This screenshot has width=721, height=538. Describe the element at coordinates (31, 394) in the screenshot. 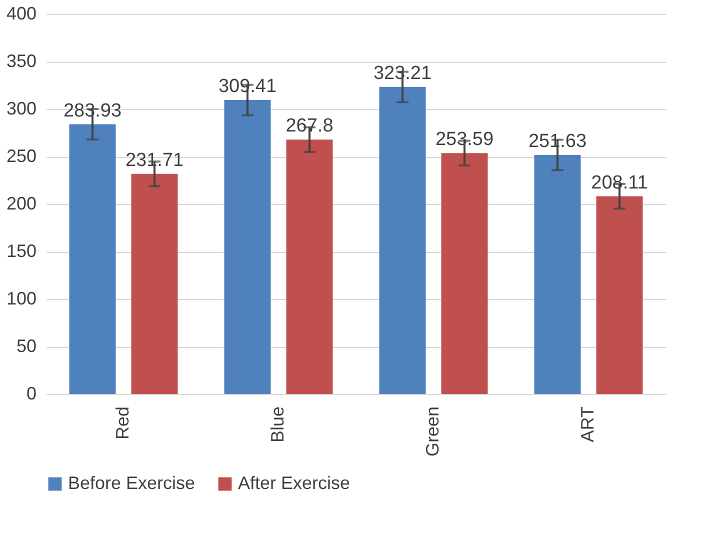

I see `y-tick-label: 0` at that location.